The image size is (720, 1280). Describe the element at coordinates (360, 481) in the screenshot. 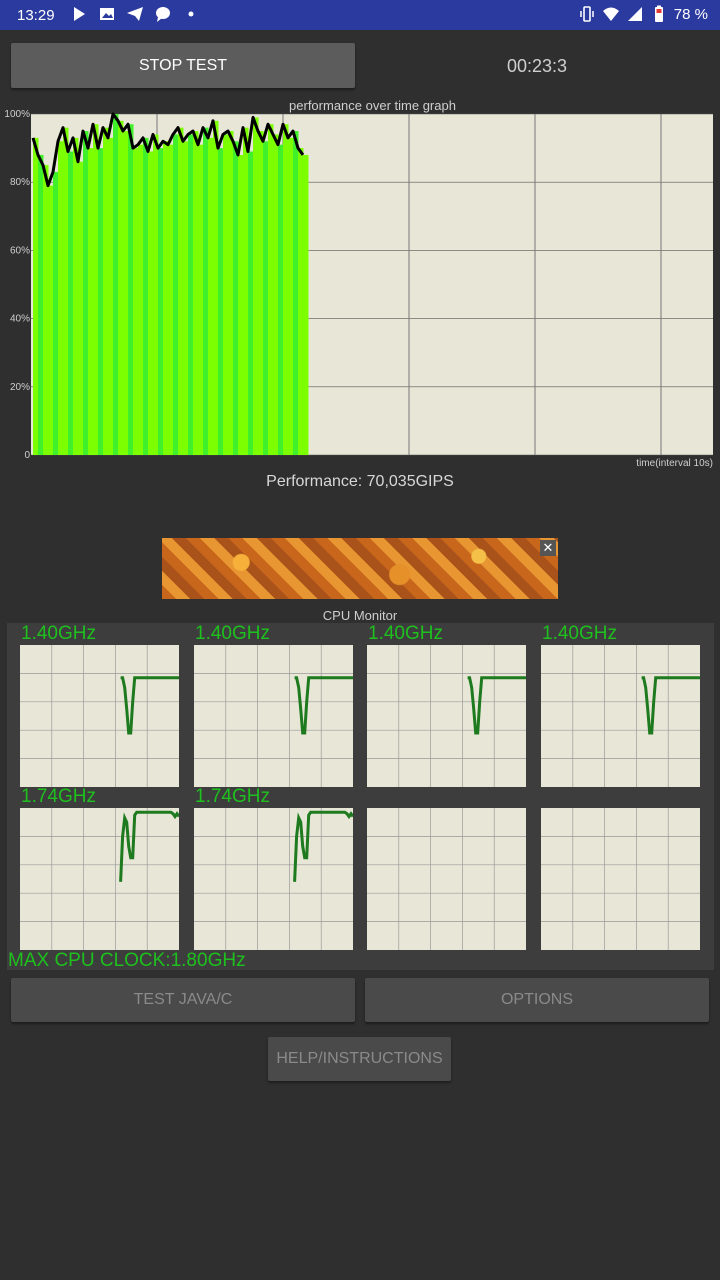

I see `performance-readout: Performance: 70,035GIPS` at that location.